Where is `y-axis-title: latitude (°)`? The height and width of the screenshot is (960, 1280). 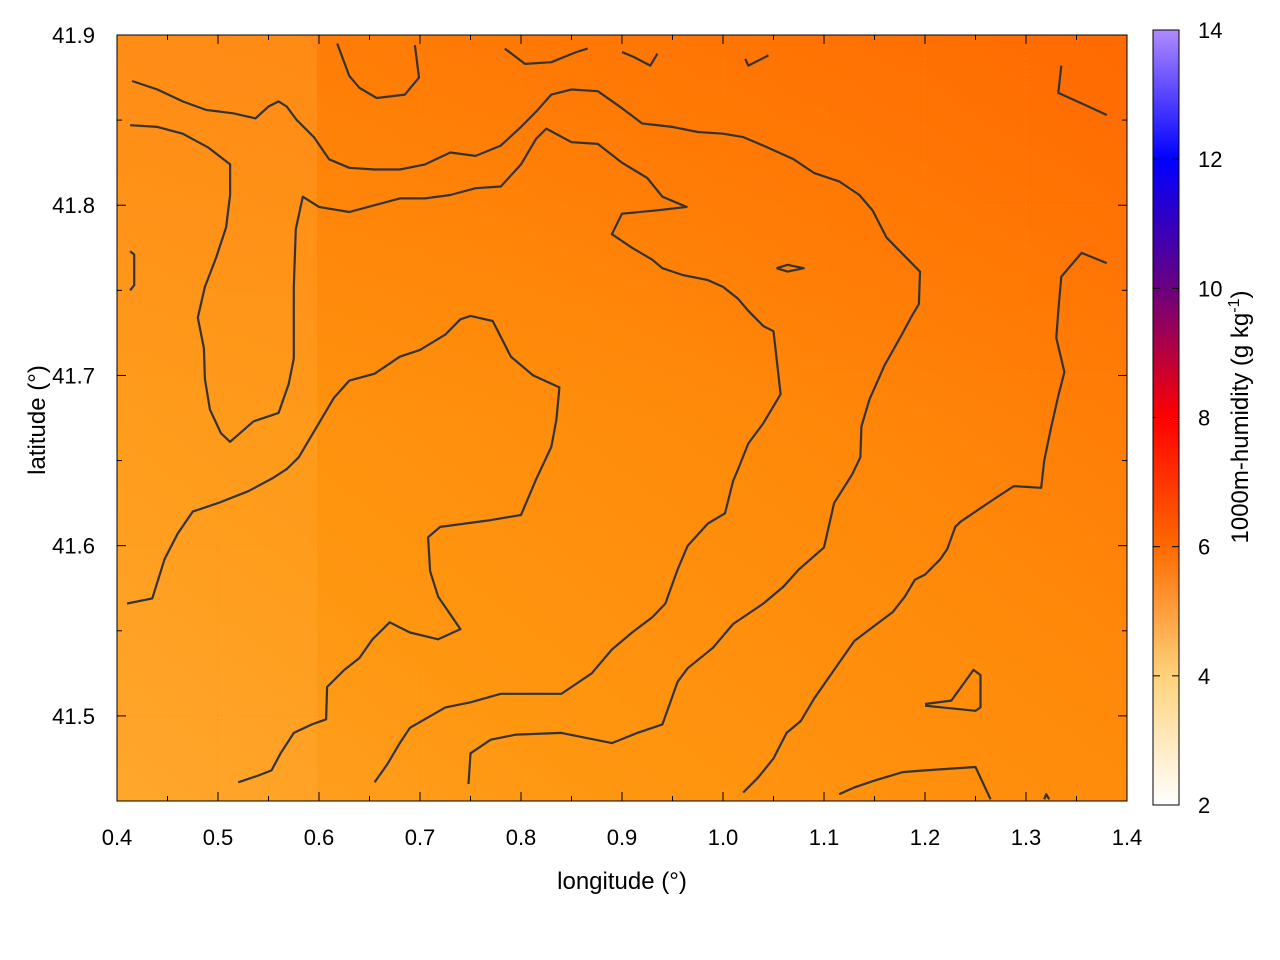 y-axis-title: latitude (°) is located at coordinates (37, 420).